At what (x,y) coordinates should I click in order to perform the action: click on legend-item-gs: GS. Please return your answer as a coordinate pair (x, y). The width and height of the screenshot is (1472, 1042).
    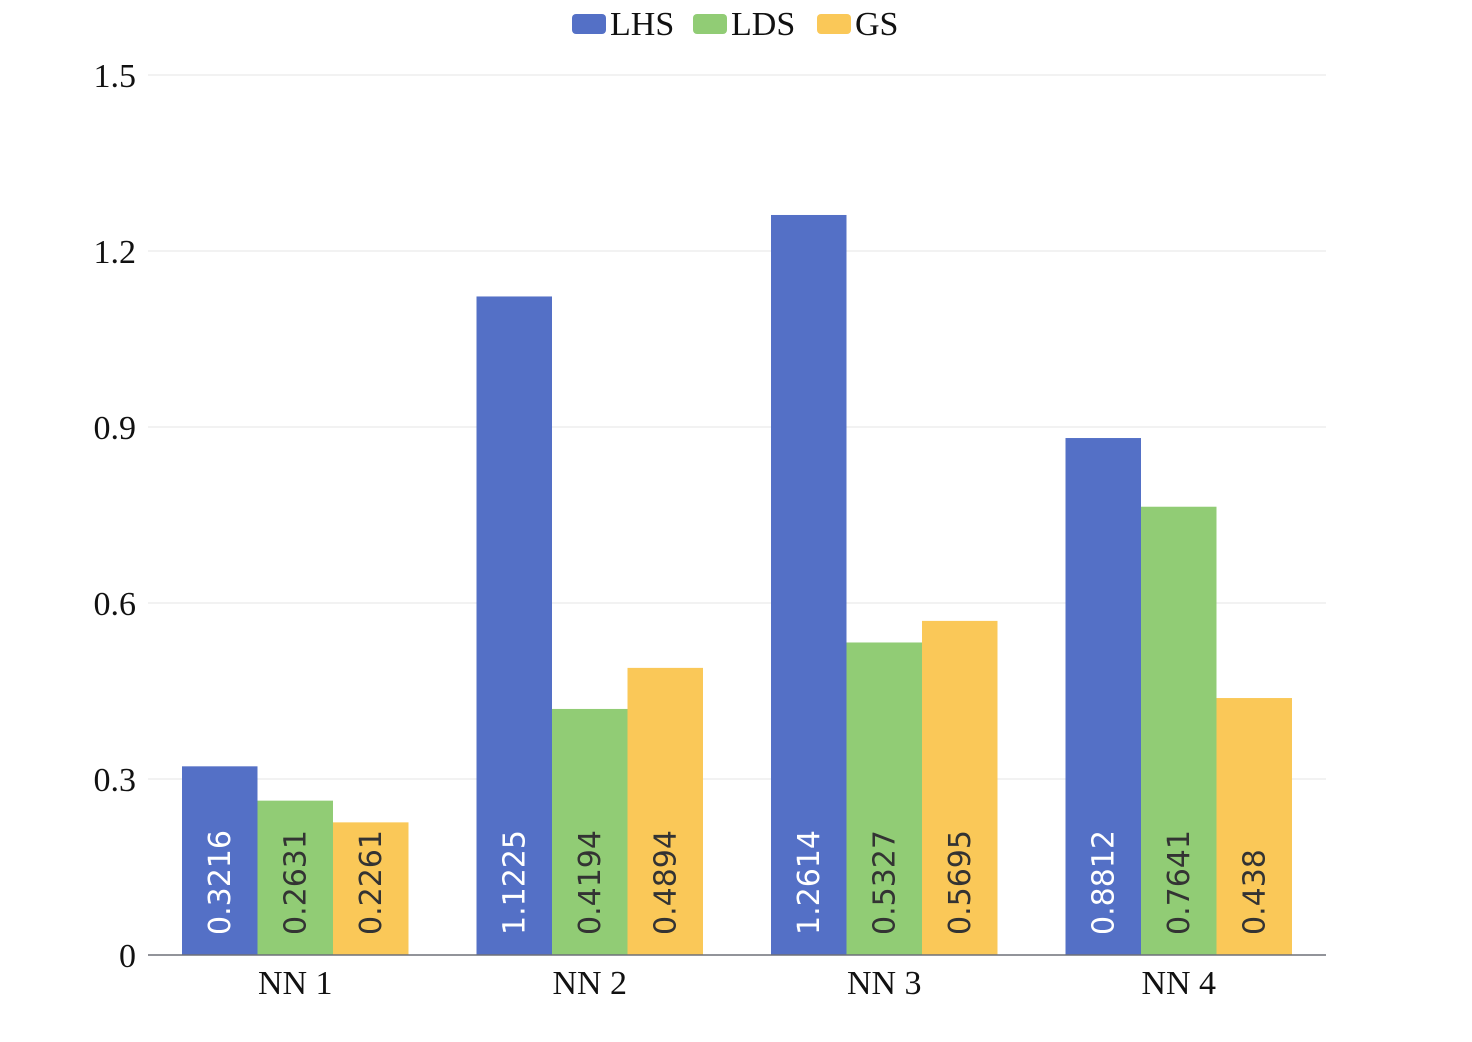
    Looking at the image, I should click on (857, 24).